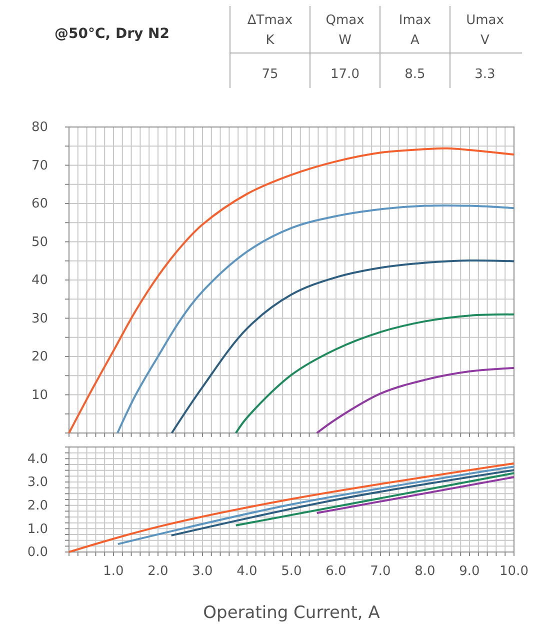  I want to click on y-tick-label: 4.0, so click(37, 459).